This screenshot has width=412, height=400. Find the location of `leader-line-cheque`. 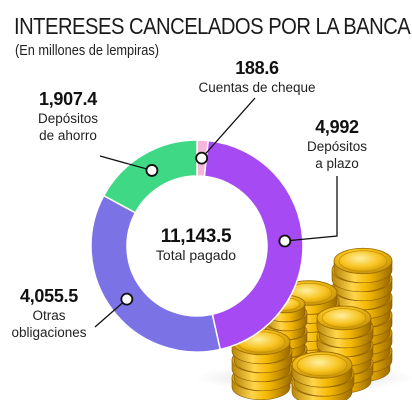

leader-line-cheque is located at coordinates (228, 128).